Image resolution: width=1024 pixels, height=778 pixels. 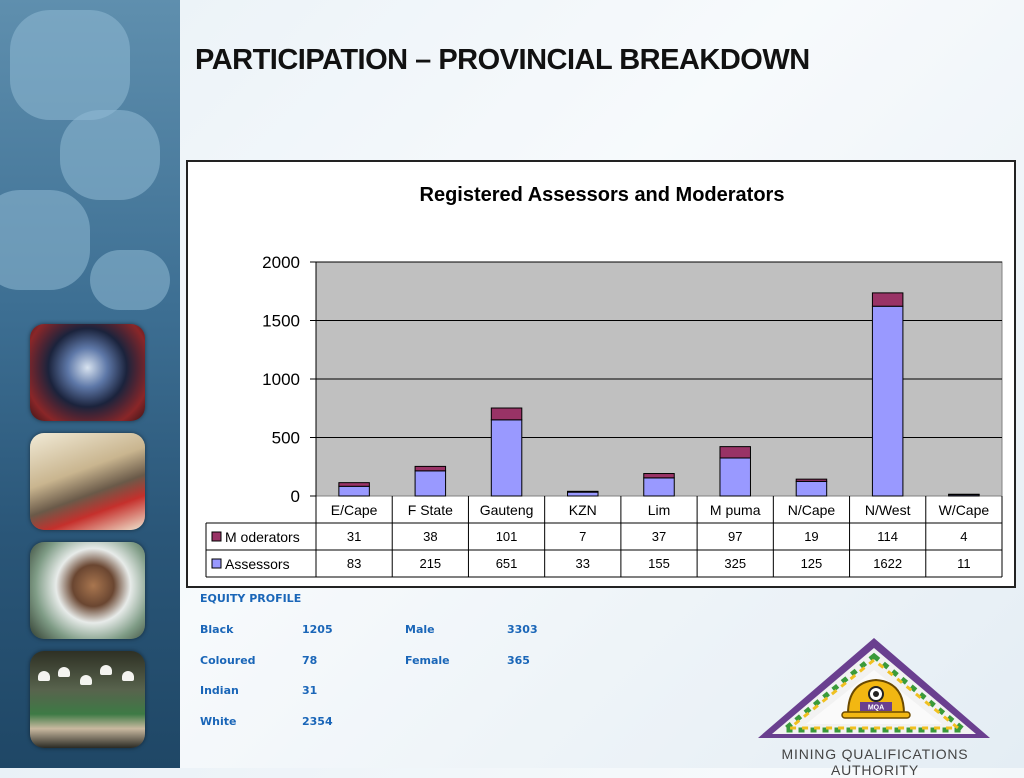 What do you see at coordinates (876, 708) in the screenshot?
I see `mqa-badge-text: MQA` at bounding box center [876, 708].